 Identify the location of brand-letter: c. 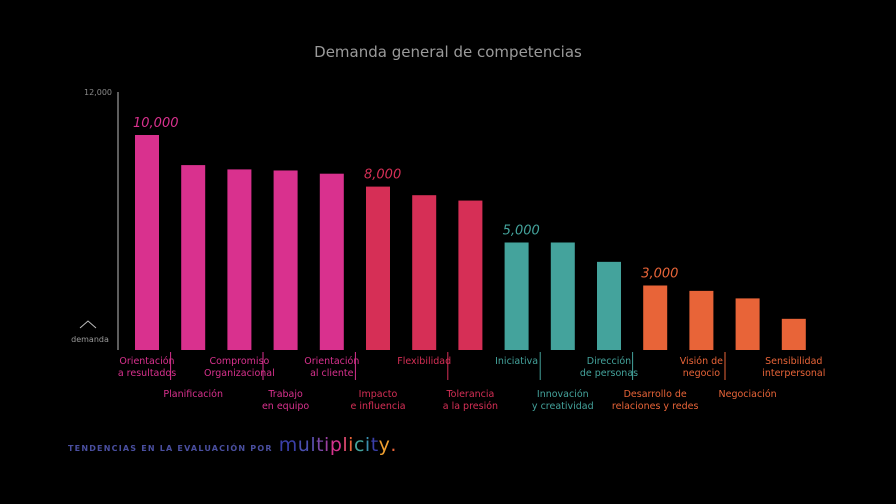
(359, 445).